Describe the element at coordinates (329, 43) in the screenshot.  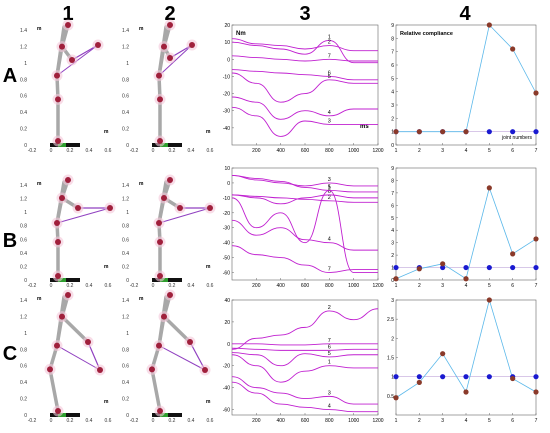
I see `series-label-2: 2` at that location.